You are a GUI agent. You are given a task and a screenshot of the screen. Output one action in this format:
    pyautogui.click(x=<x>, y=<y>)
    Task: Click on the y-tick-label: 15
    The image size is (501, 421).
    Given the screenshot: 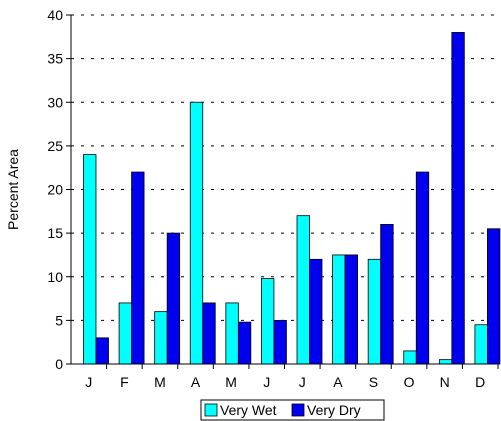 What is the action you would take?
    pyautogui.click(x=55, y=233)
    